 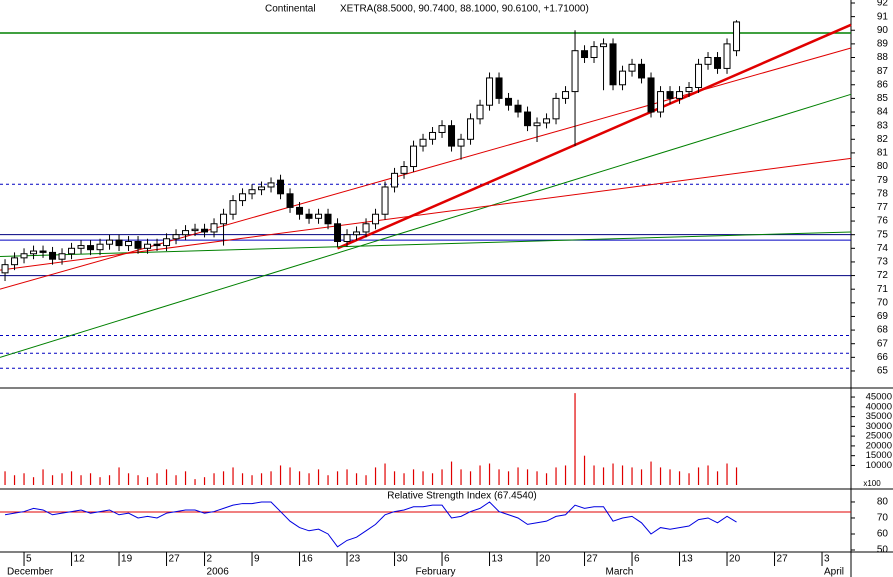 I want to click on volume-tick-label: 35000, so click(x=879, y=416).